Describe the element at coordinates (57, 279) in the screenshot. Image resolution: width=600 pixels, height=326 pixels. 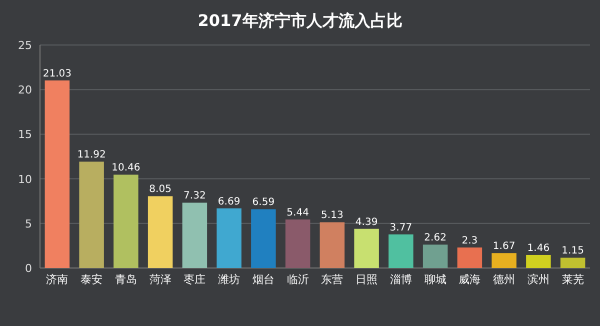
I see `x-tick-label: 济南` at that location.